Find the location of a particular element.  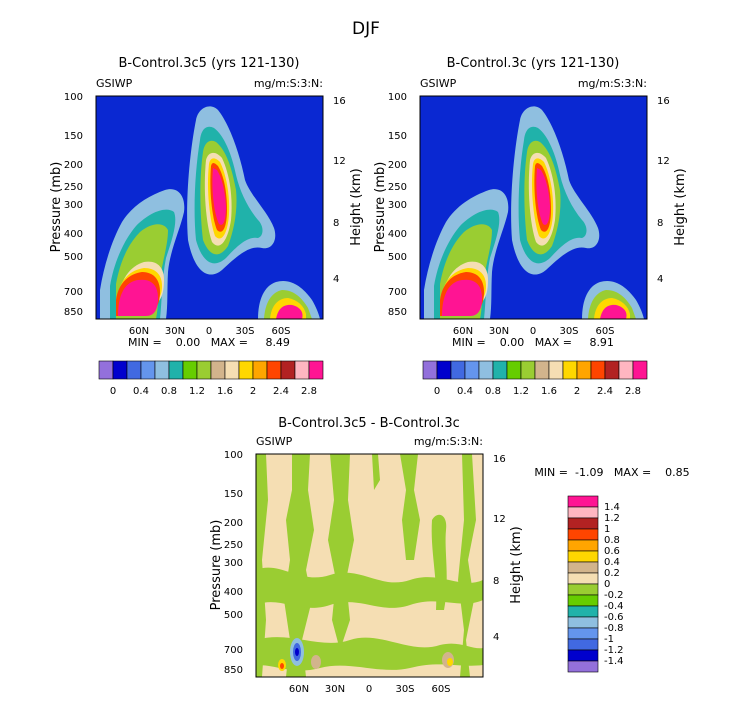

colorbar-label: 2.8 is located at coordinates (633, 391).